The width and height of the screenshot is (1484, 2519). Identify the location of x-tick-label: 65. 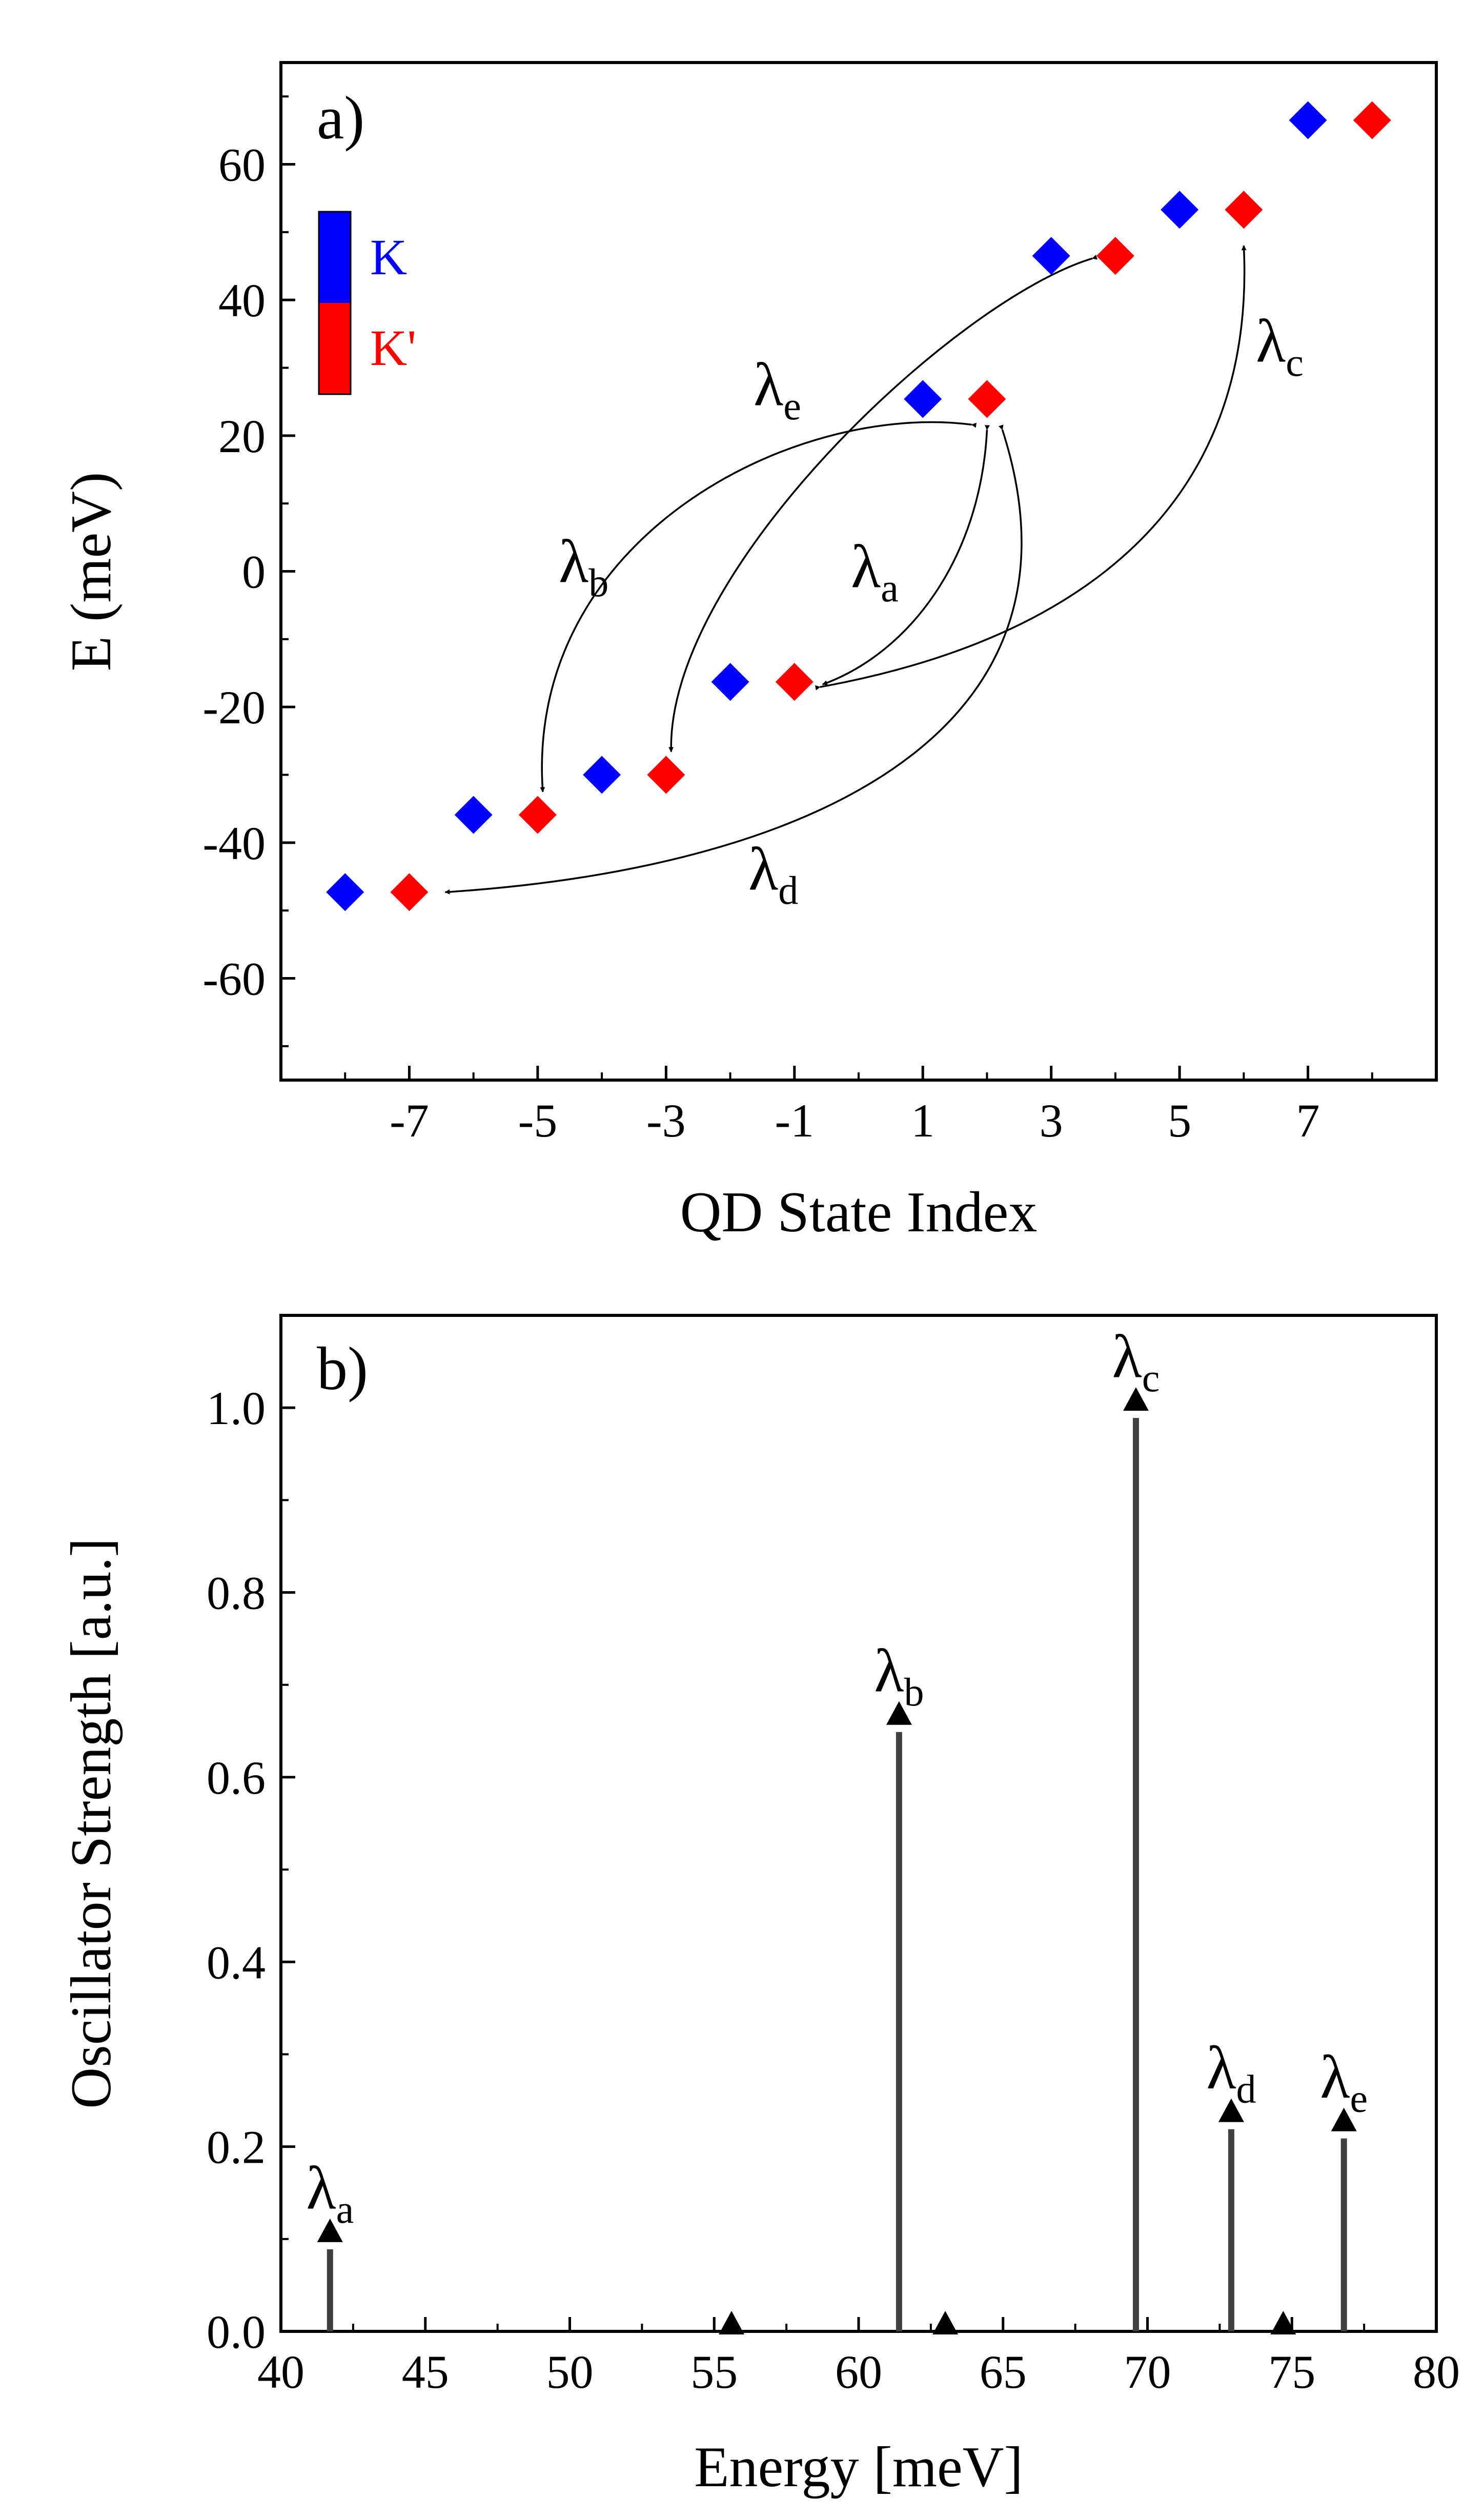
(1003, 2372).